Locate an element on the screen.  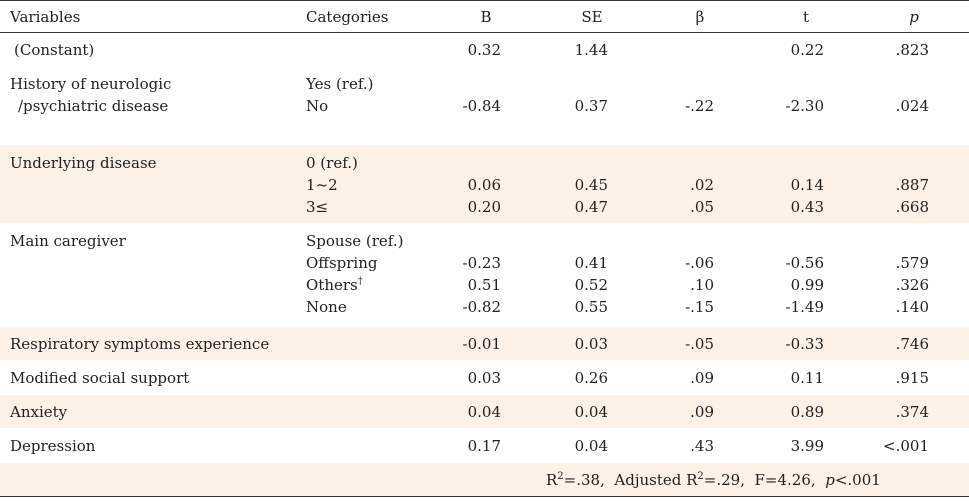
cell-beta: .10 is located at coordinates (702, 285).